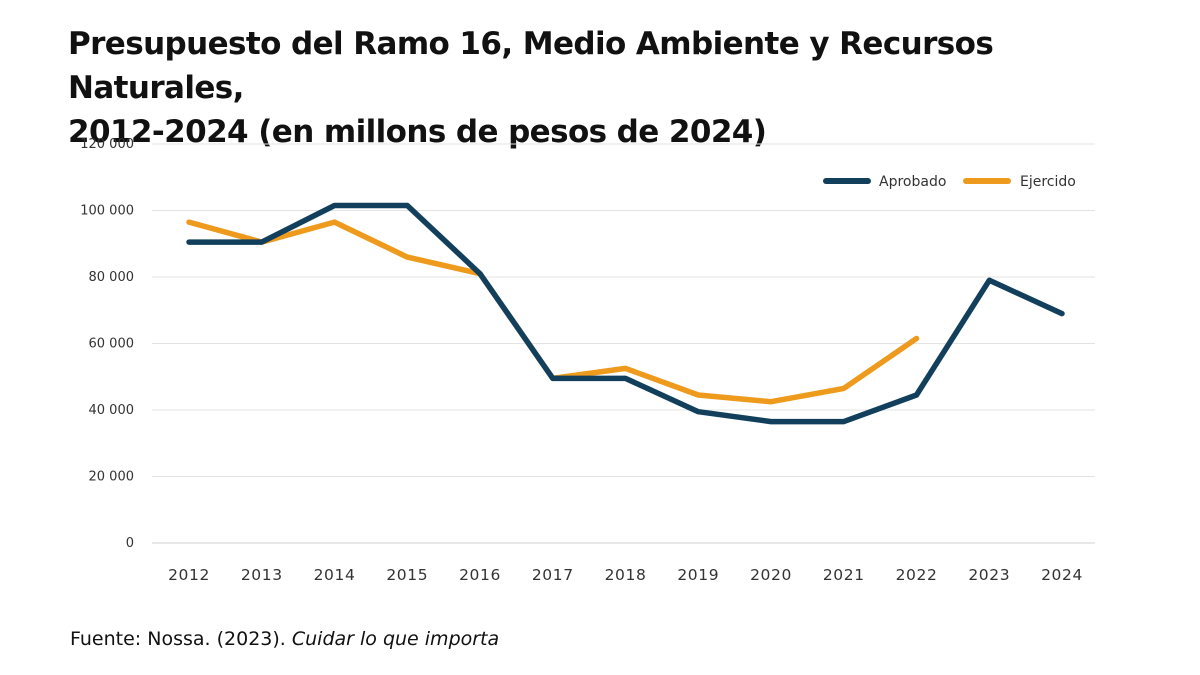  What do you see at coordinates (1062, 575) in the screenshot?
I see `x-tick-label: 2024` at bounding box center [1062, 575].